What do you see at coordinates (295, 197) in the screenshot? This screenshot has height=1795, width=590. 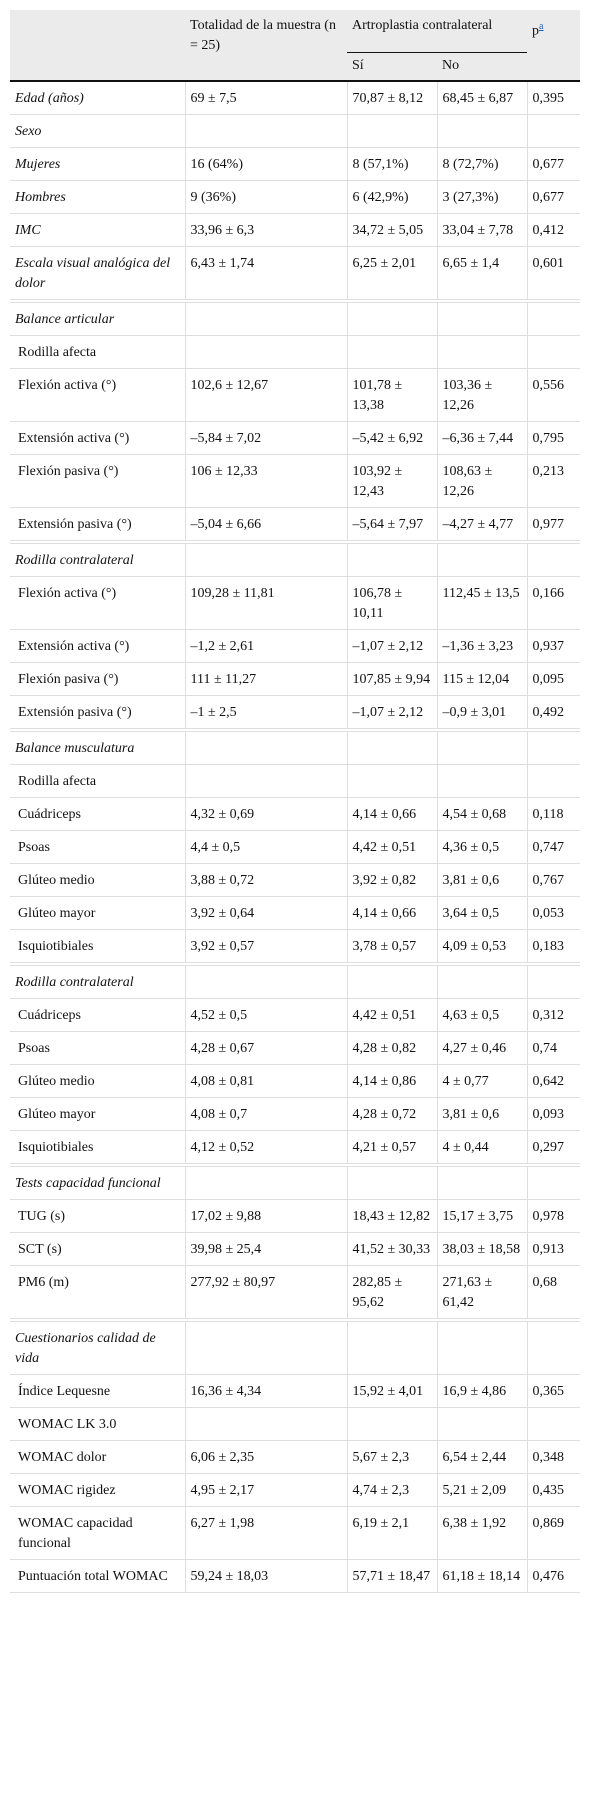 I see `table-row: Hombres 9 (36%) 6 (42,9%) 3 (27,3%) 0,677` at bounding box center [295, 197].